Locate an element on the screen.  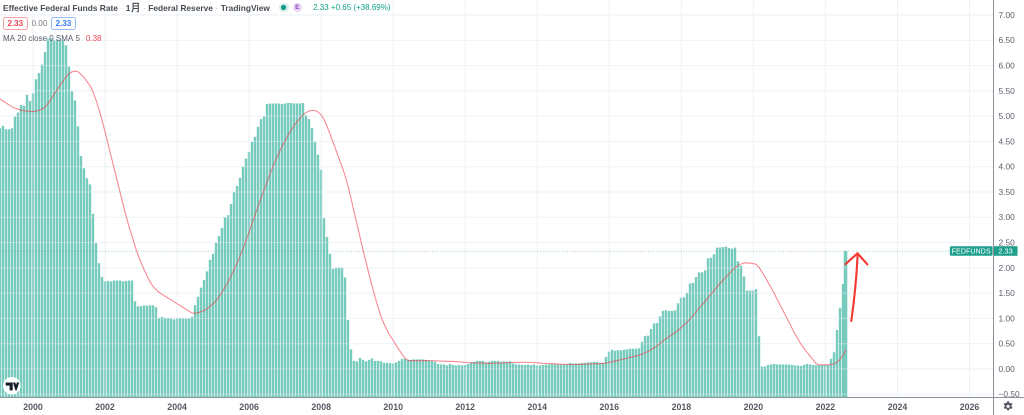
svg-text: 1.50 is located at coordinates (1007, 293).